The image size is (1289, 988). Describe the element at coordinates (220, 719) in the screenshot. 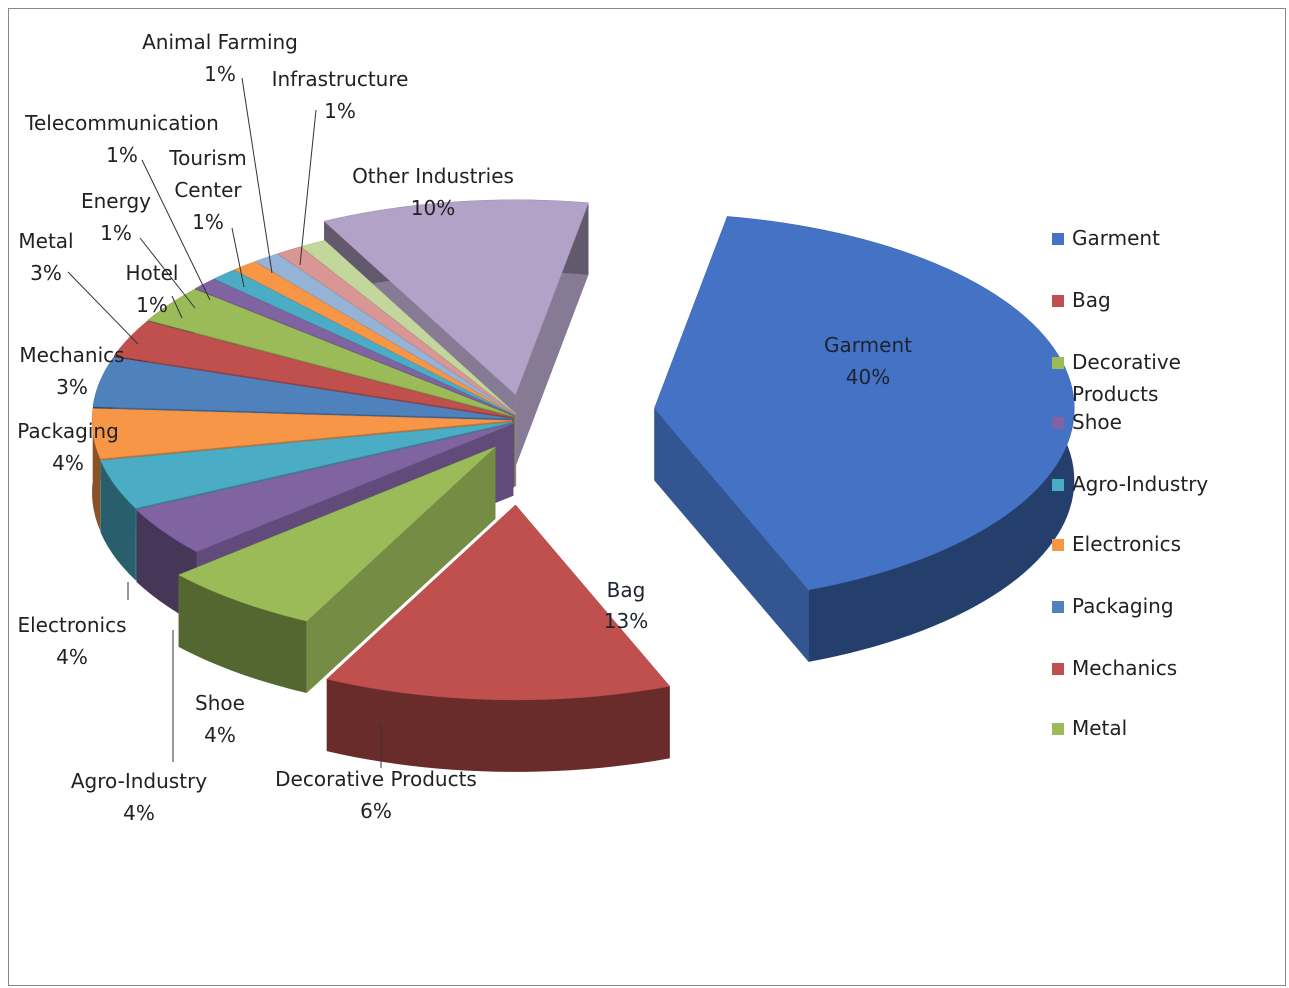

I see `data-label-shoe: Shoe 4%` at that location.